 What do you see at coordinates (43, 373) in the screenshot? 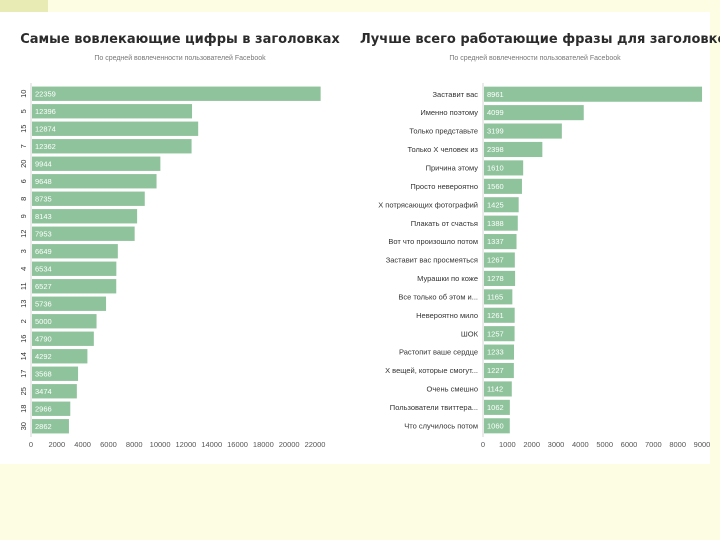
I see `bar-value-label: 3568` at bounding box center [43, 373].